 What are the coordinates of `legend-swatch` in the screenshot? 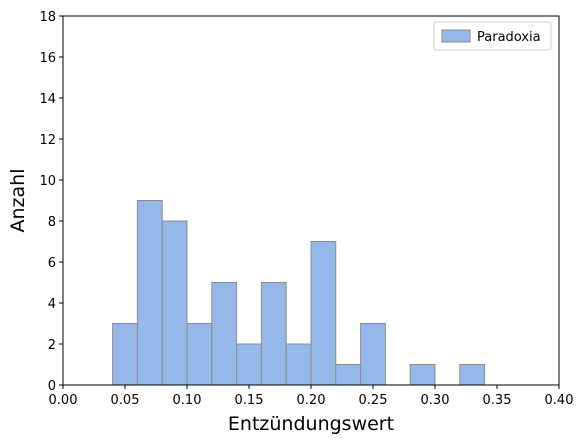 It's located at (456, 36).